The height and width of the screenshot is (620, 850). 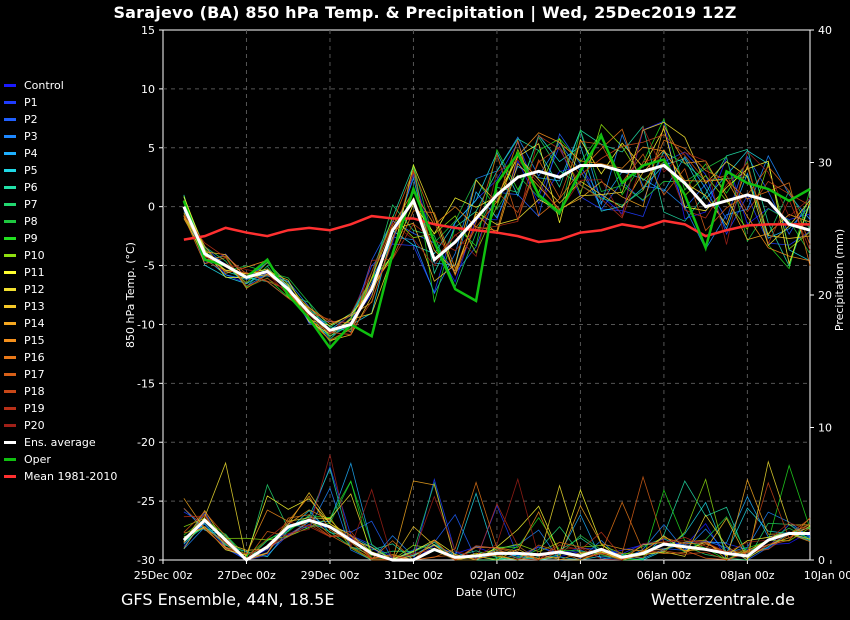 What do you see at coordinates (31, 238) in the screenshot?
I see `legend-label: P9` at bounding box center [31, 238].